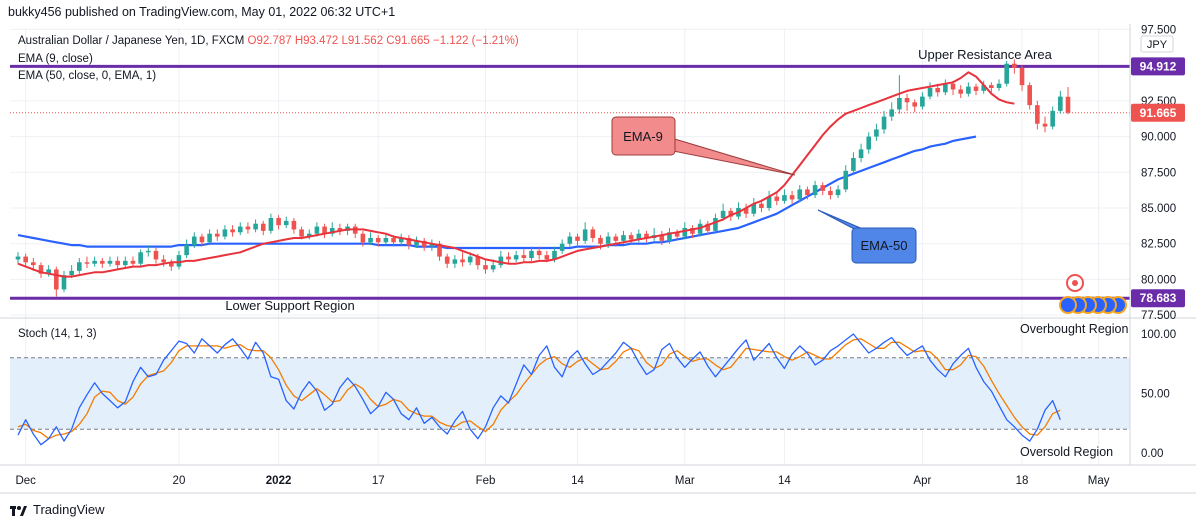  Describe the element at coordinates (1158, 138) in the screenshot. I see `price-tick-label: 90.000` at that location.